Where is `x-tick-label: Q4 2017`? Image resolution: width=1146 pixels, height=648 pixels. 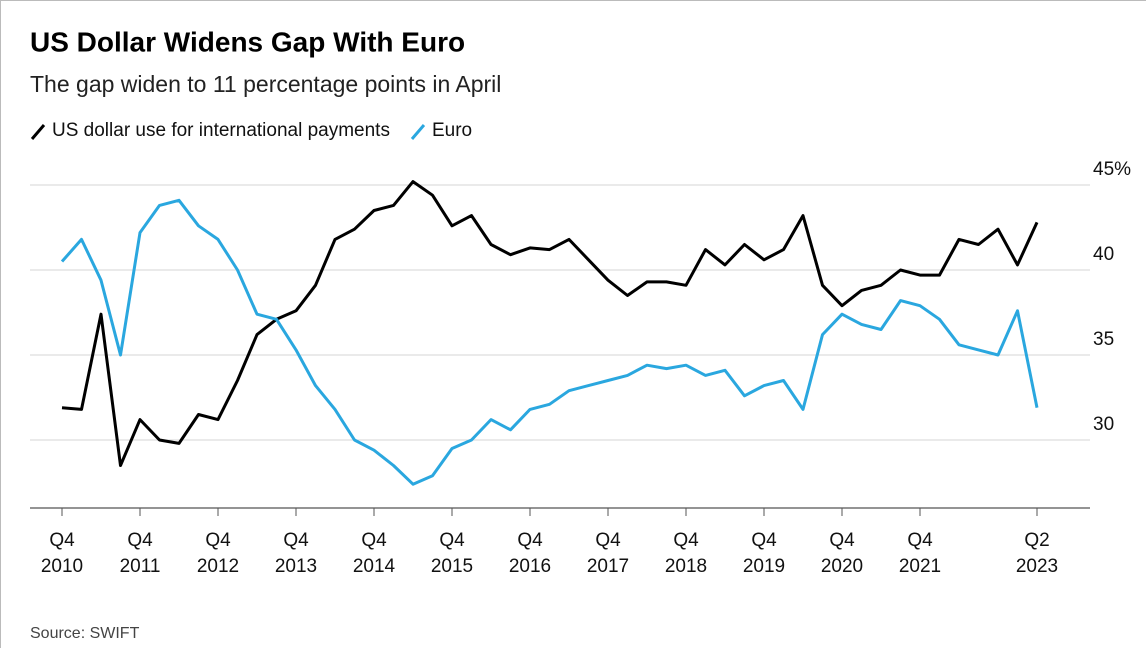 x-tick-label: Q4 2017 is located at coordinates (608, 553).